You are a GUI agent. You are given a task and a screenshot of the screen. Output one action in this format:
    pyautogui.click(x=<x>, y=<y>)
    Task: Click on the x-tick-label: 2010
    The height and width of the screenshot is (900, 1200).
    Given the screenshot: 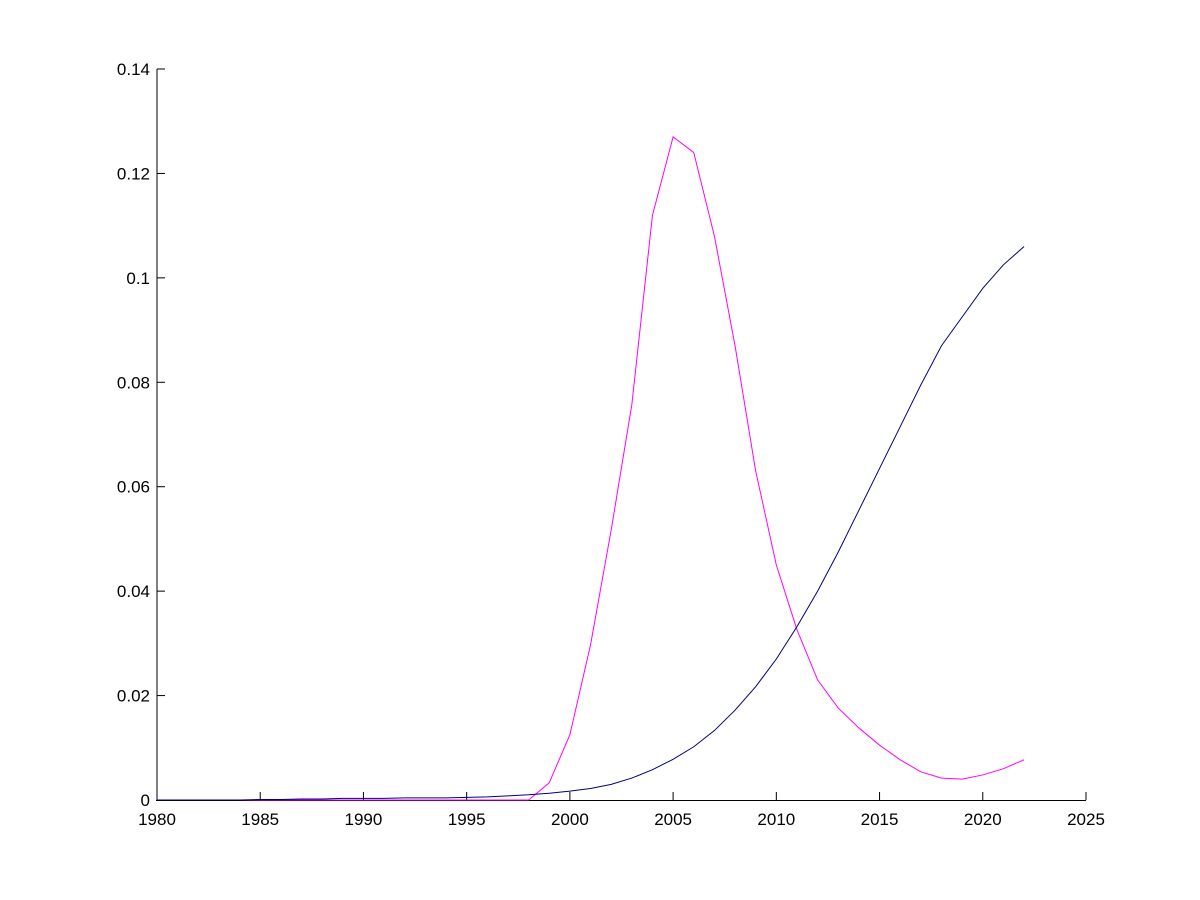 What is the action you would take?
    pyautogui.click(x=776, y=819)
    